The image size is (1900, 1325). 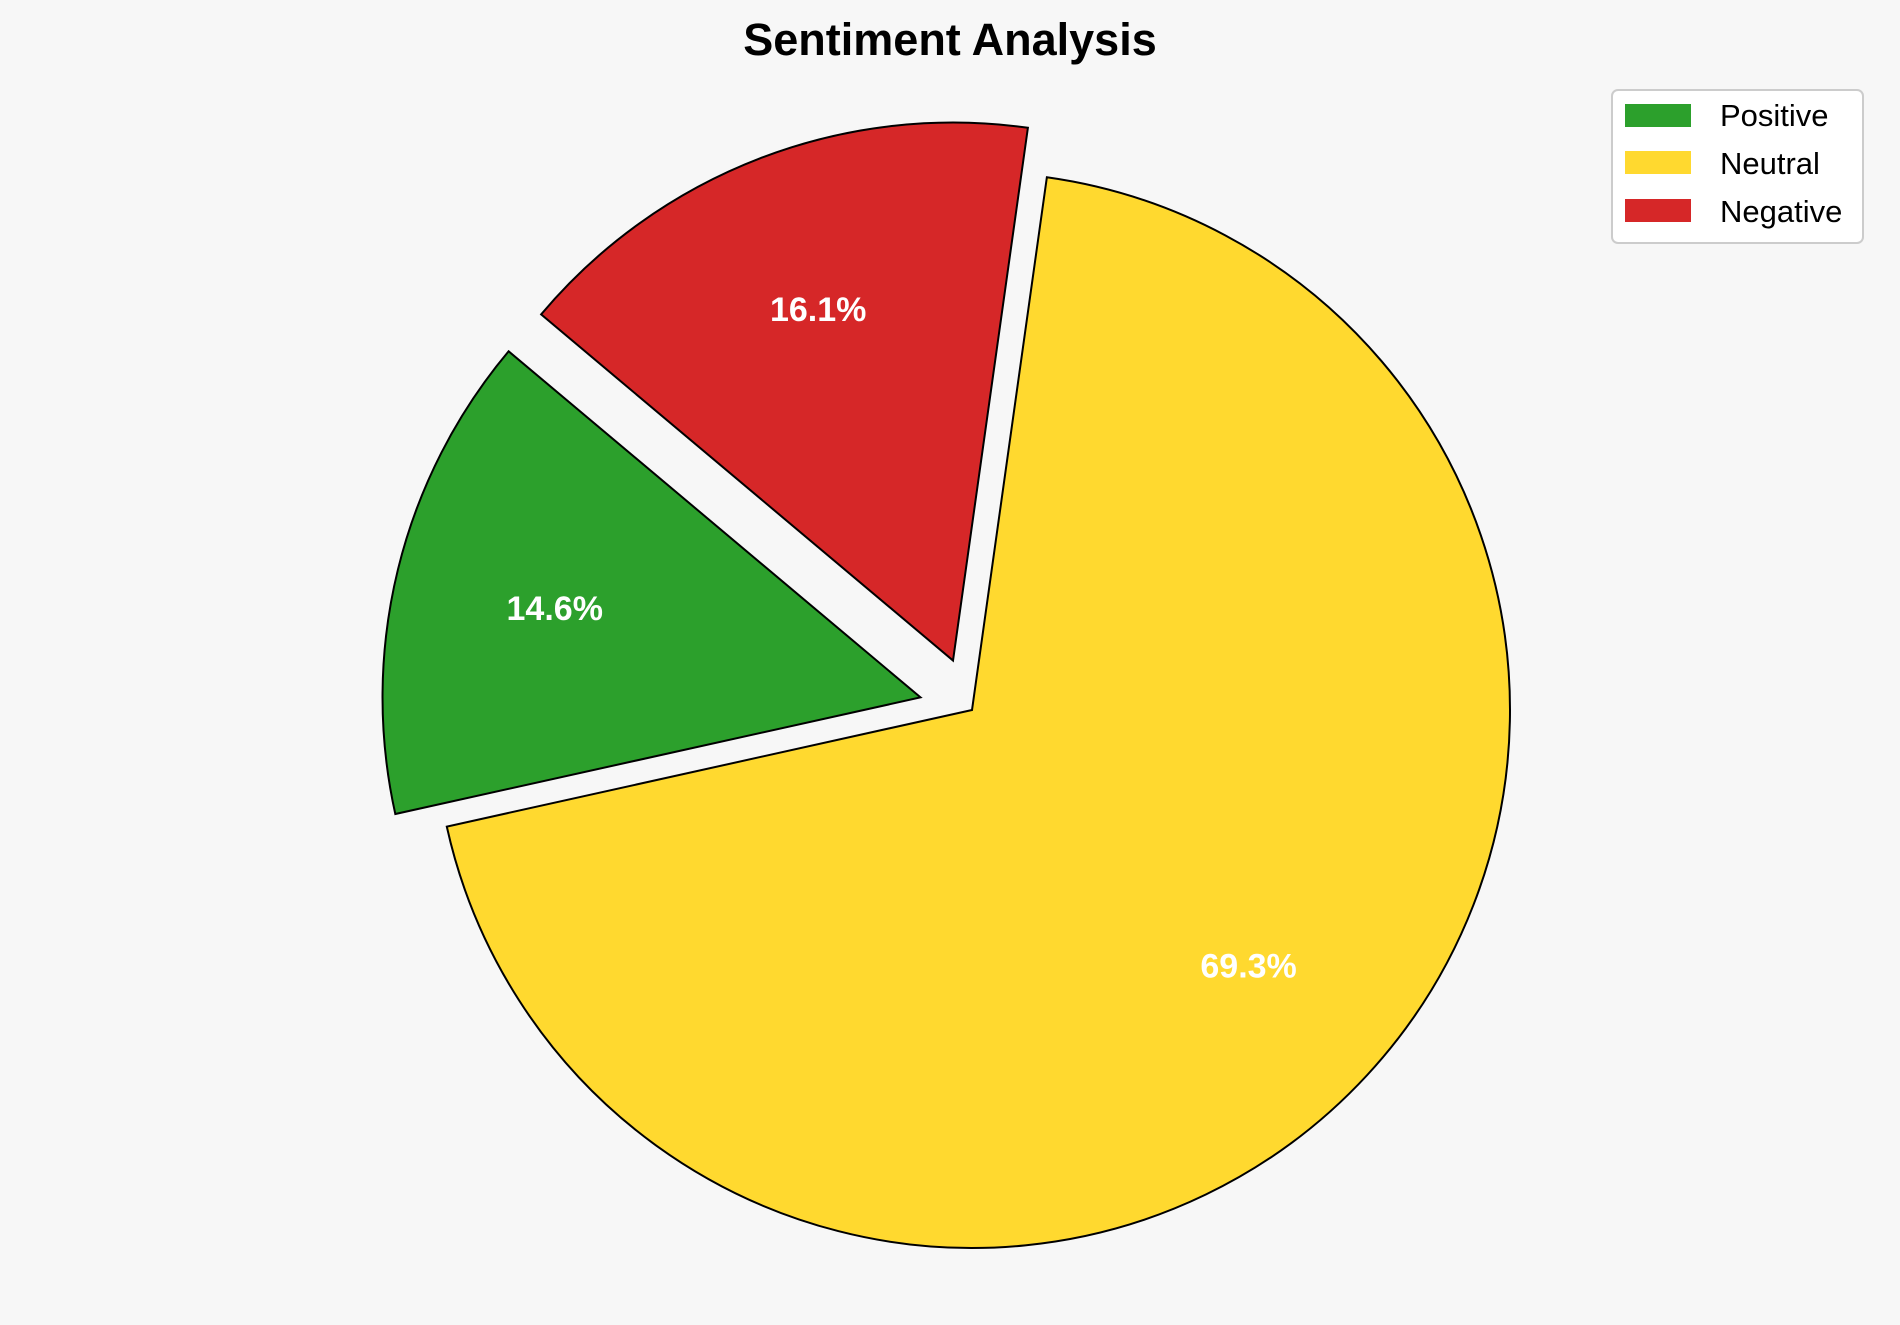 What do you see at coordinates (1770, 163) in the screenshot?
I see `legend-label-neutral: Neutral` at bounding box center [1770, 163].